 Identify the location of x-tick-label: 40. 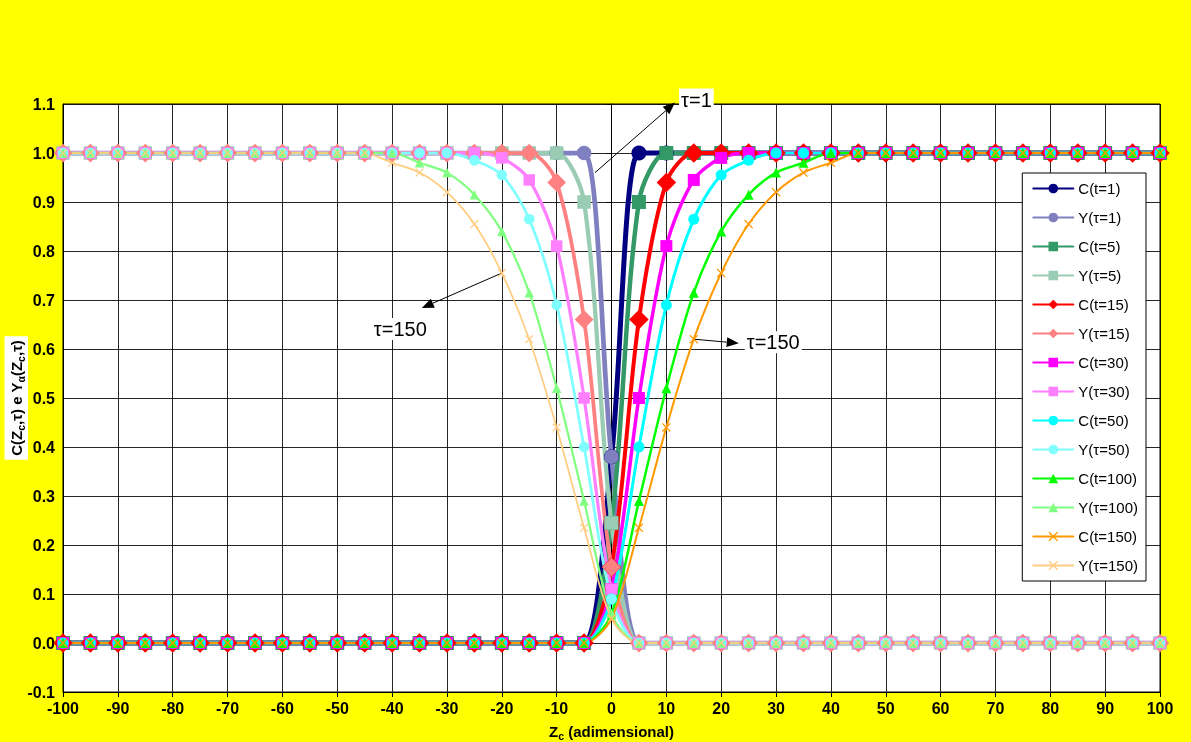
(831, 708).